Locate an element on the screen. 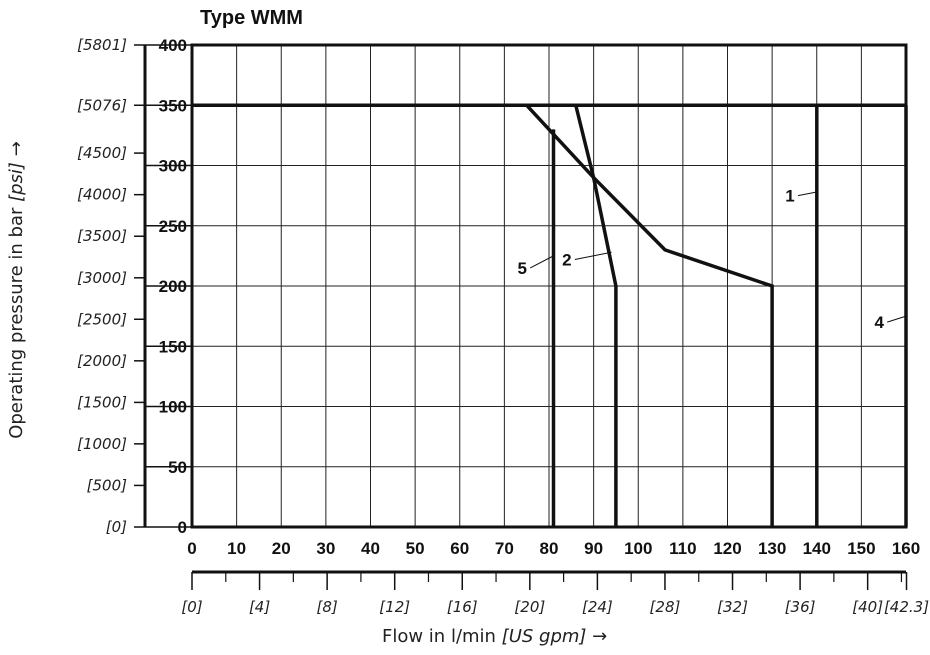 The height and width of the screenshot is (655, 930). x-tick-flow-label-16: 160 is located at coordinates (906, 548).